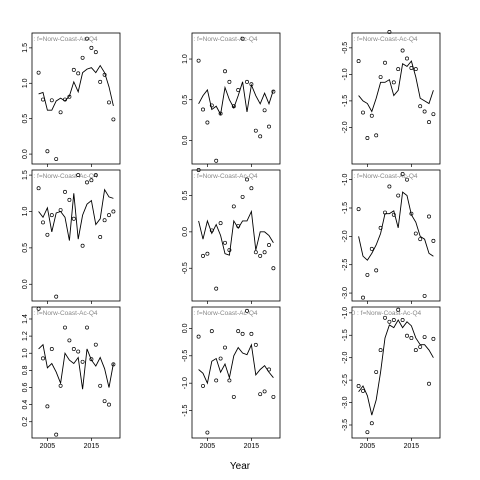 The width and height of the screenshot is (480, 480). Describe the element at coordinates (412, 446) in the screenshot. I see `x-tick-label: 2015` at that location.